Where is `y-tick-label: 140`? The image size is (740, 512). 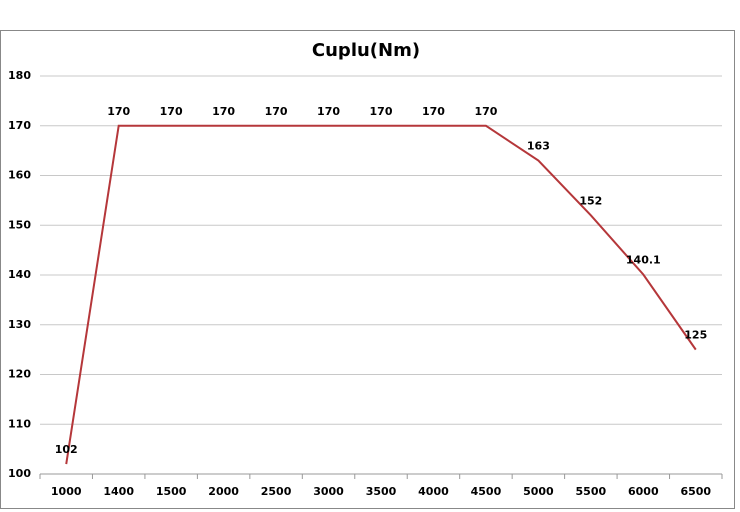 y-tick-label: 140 is located at coordinates (19, 274).